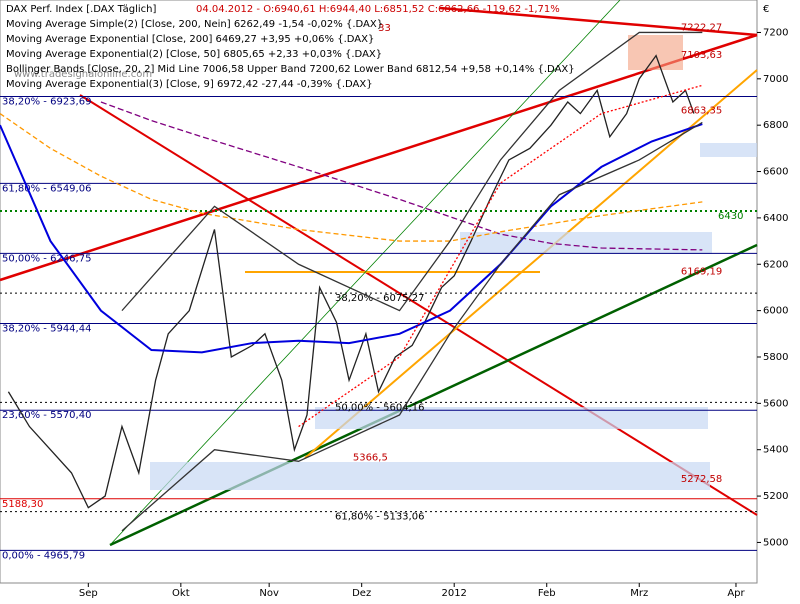 The image size is (800, 604). Describe the element at coordinates (83, 74) in the screenshot. I see `source: www.tradesignalonline.com` at that location.